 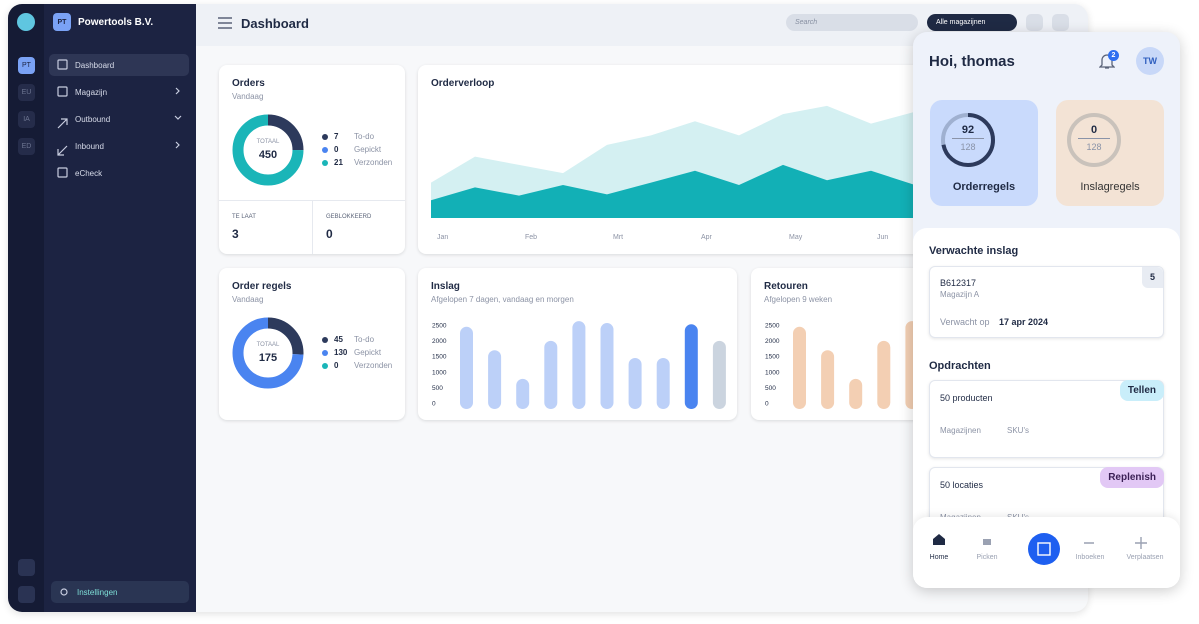 I want to click on task-title: 50 locaties, so click(x=962, y=485).